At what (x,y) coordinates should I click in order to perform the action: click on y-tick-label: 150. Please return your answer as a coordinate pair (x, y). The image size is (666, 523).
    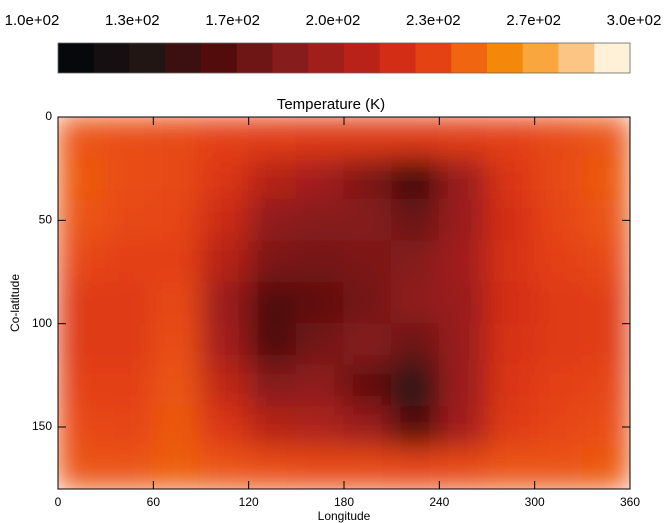
    Looking at the image, I should click on (42, 426).